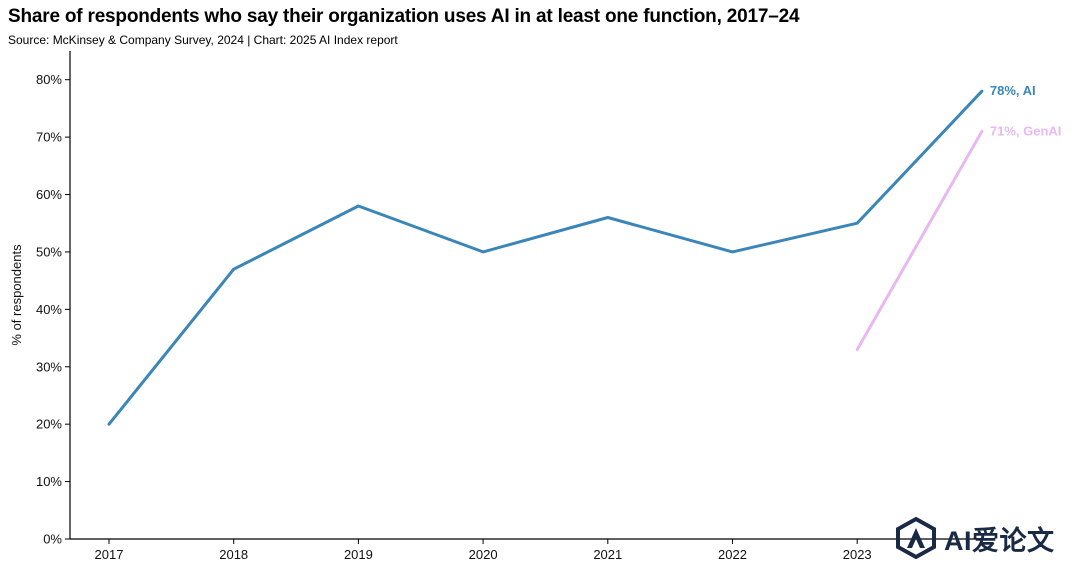 The width and height of the screenshot is (1080, 573). I want to click on y-tick-label: 30%, so click(49, 366).